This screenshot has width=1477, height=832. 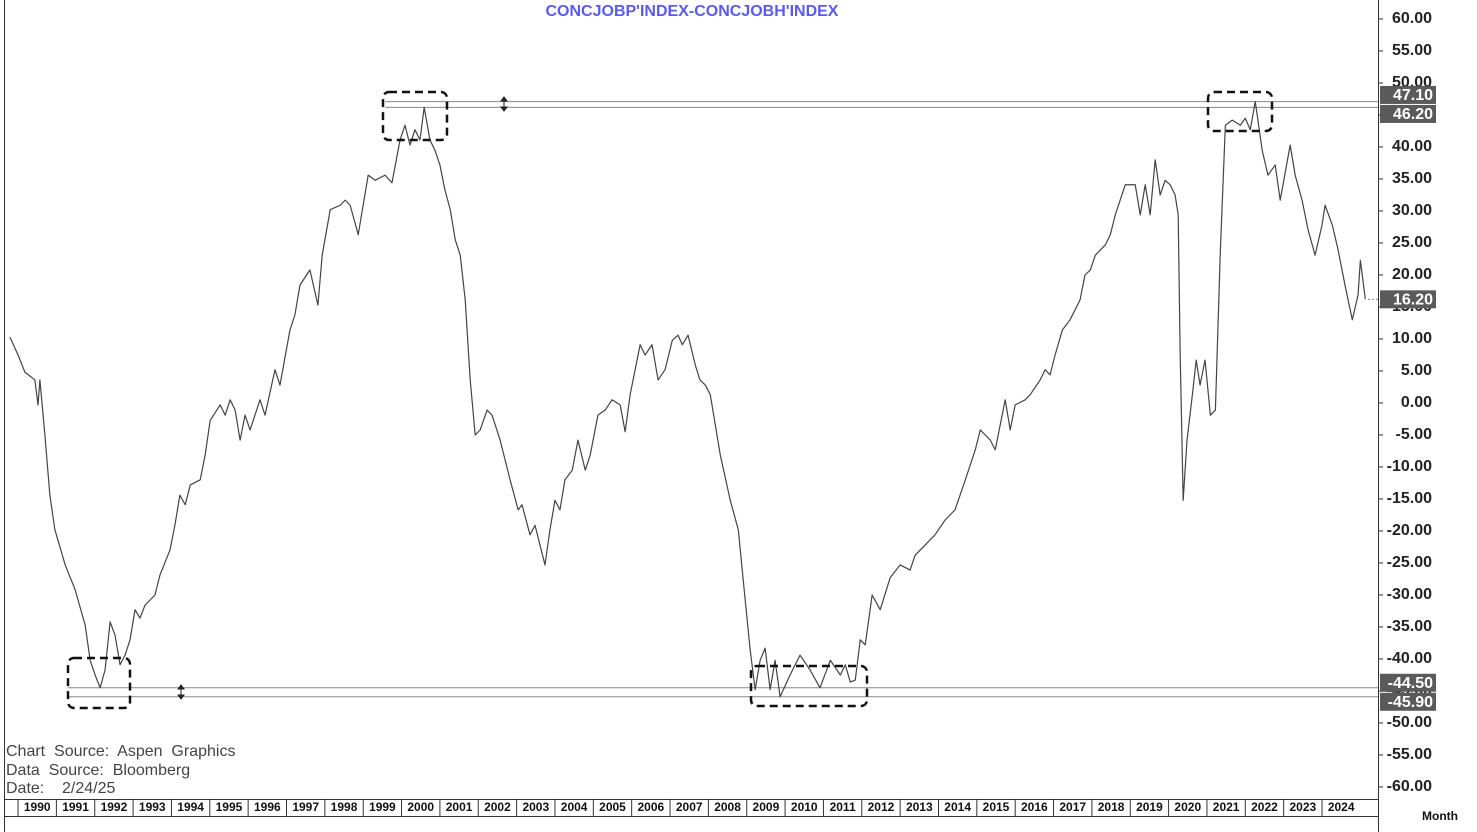 I want to click on x-tick-label: 1994, so click(x=190, y=807).